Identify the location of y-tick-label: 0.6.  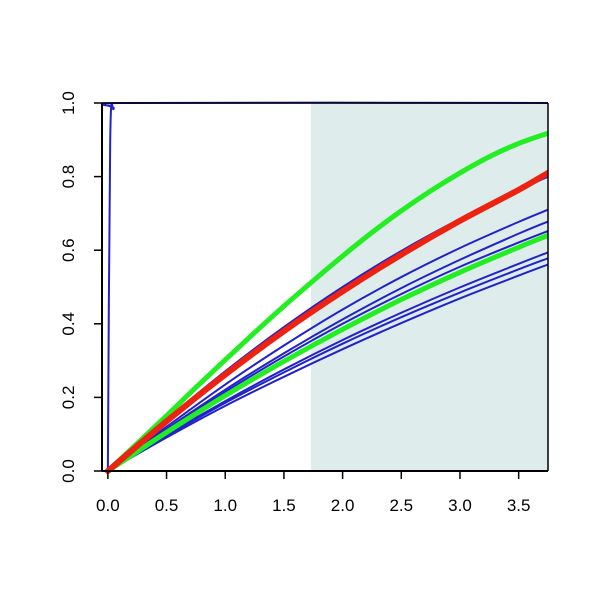
(68, 250).